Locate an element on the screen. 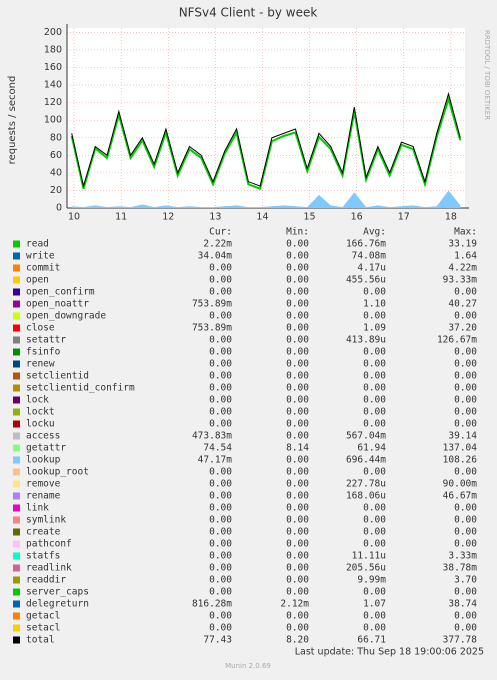 The width and height of the screenshot is (497, 680). series-line is located at coordinates (266, 143).